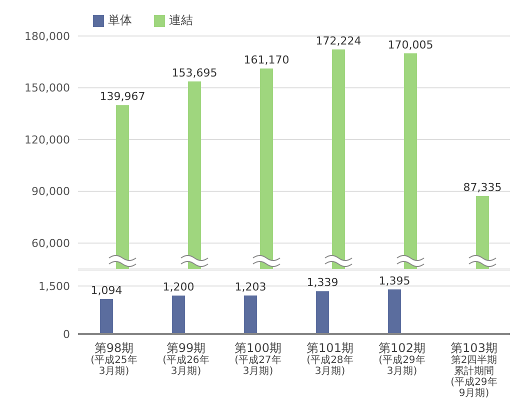 The width and height of the screenshot is (526, 416). Describe the element at coordinates (106, 290) in the screenshot. I see `data-label: 1,094` at that location.